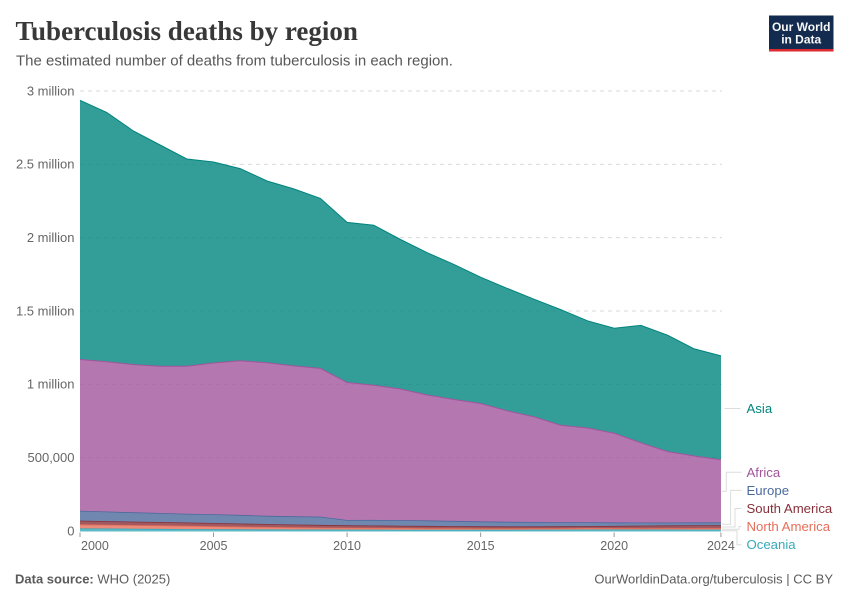  I want to click on svg-text: 2000, so click(95, 546).